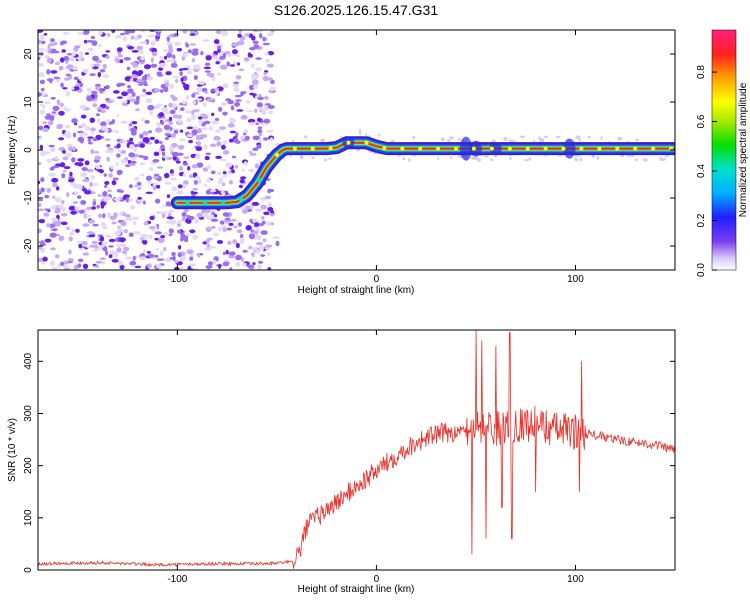 The height and width of the screenshot is (600, 750). What do you see at coordinates (377, 279) in the screenshot?
I see `x-tick-label: 0` at bounding box center [377, 279].